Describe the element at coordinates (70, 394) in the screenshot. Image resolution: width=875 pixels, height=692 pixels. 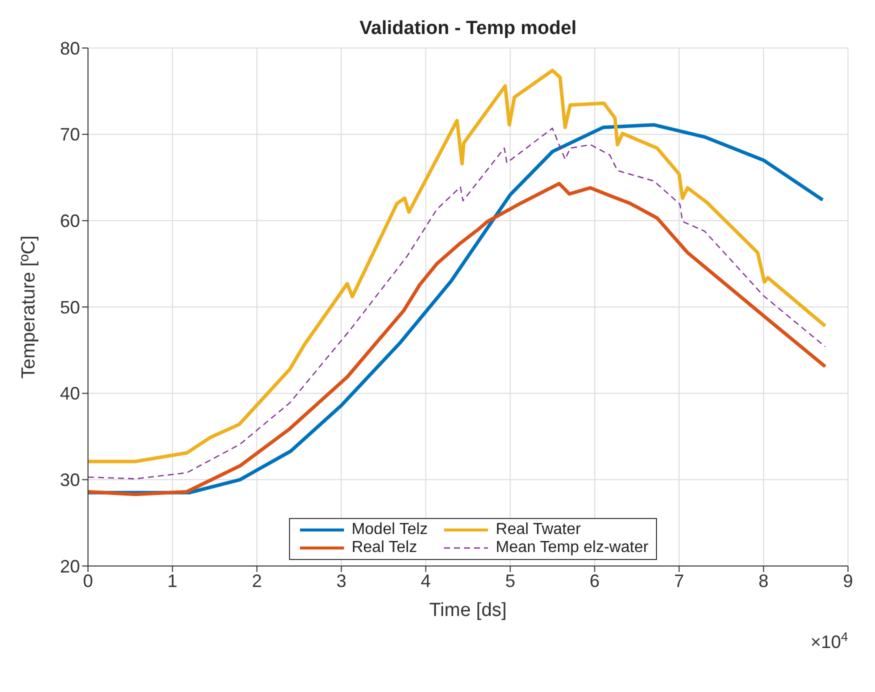
I see `y-tick-label: 40` at that location.